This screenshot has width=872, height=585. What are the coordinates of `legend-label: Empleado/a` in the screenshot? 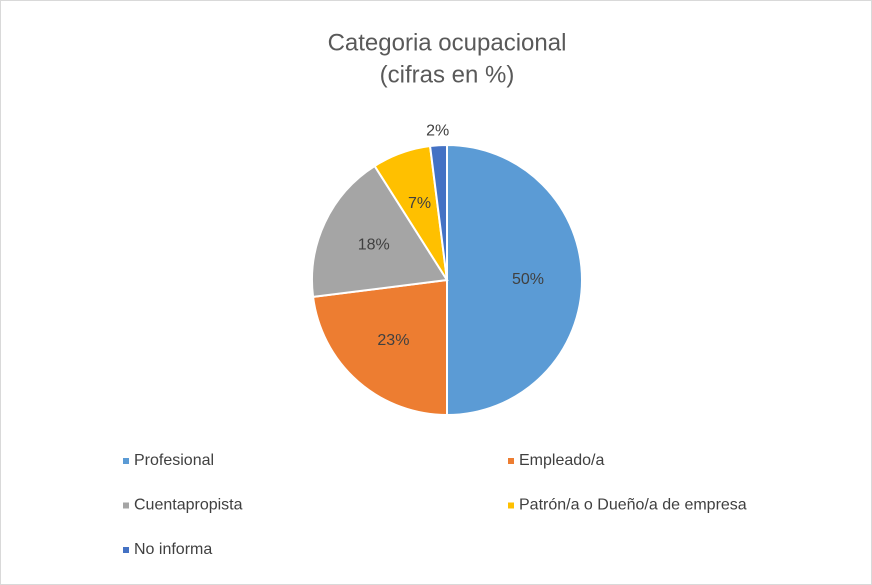 It's located at (561, 460).